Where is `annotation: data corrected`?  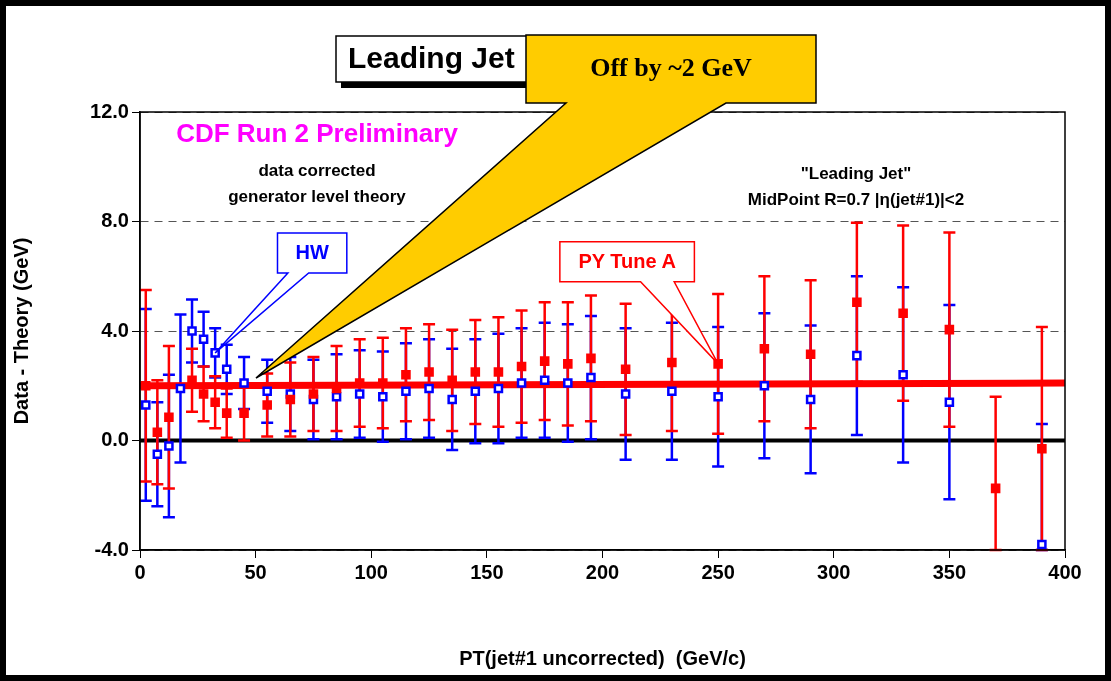
annotation: data corrected is located at coordinates (317, 170).